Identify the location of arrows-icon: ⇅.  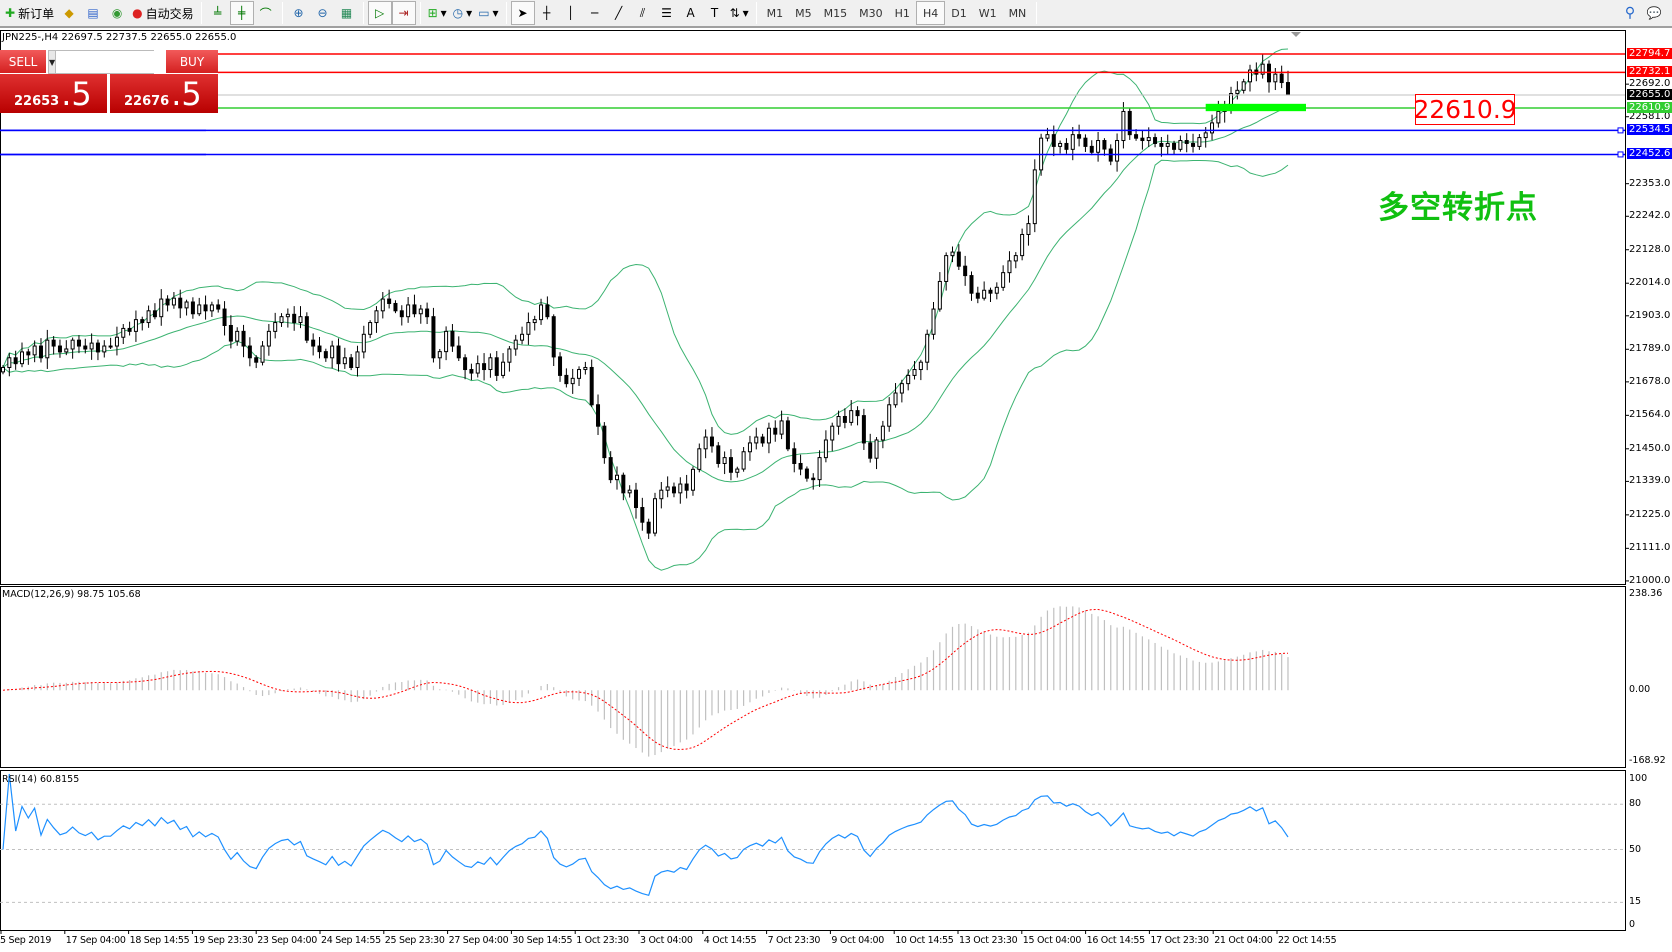
(734, 13).